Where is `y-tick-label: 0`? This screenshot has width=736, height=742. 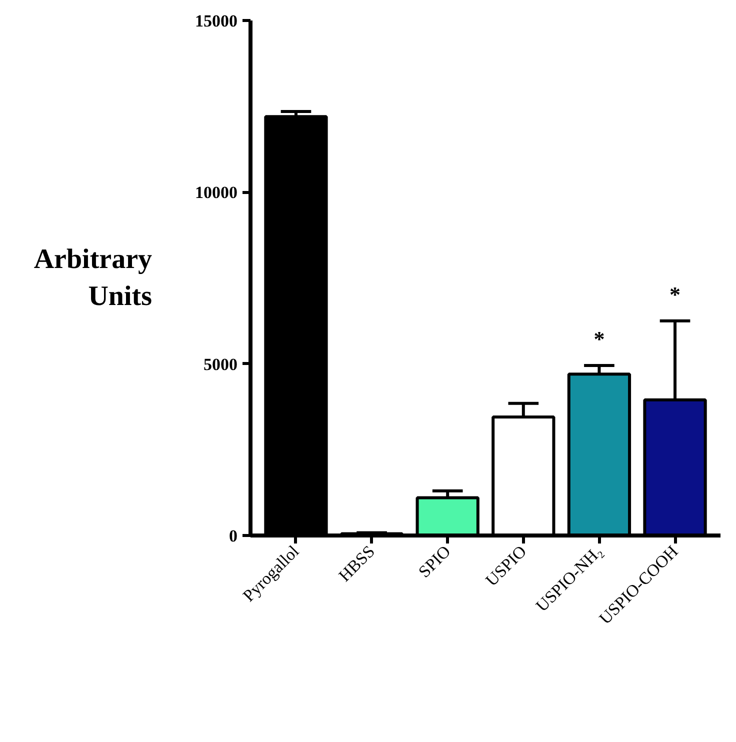 y-tick-label: 0 is located at coordinates (233, 536).